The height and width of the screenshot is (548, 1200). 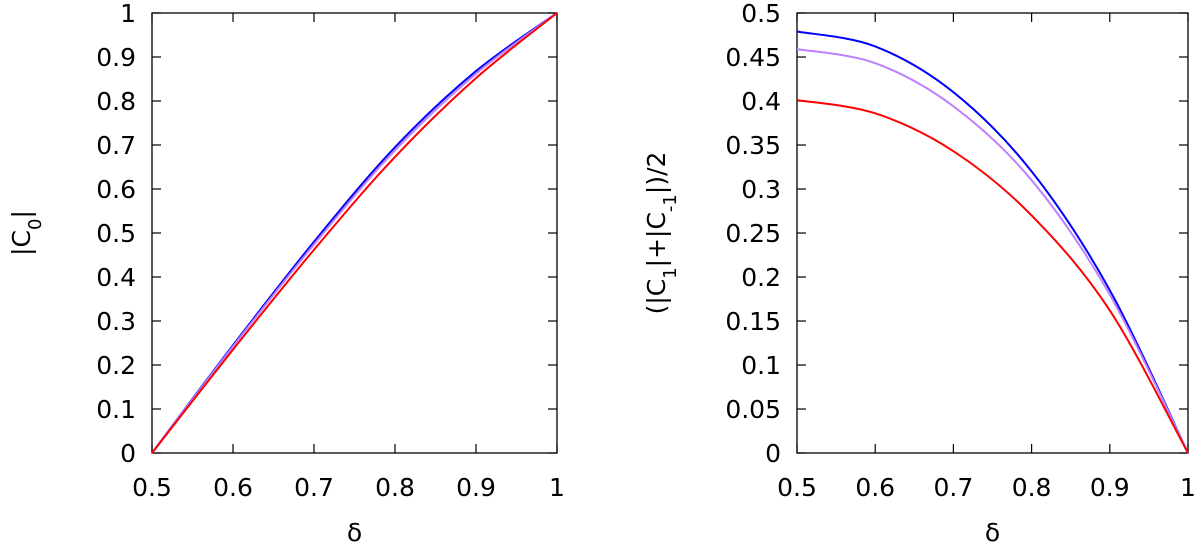 I want to click on y-tick-label: 1, so click(x=128, y=14).